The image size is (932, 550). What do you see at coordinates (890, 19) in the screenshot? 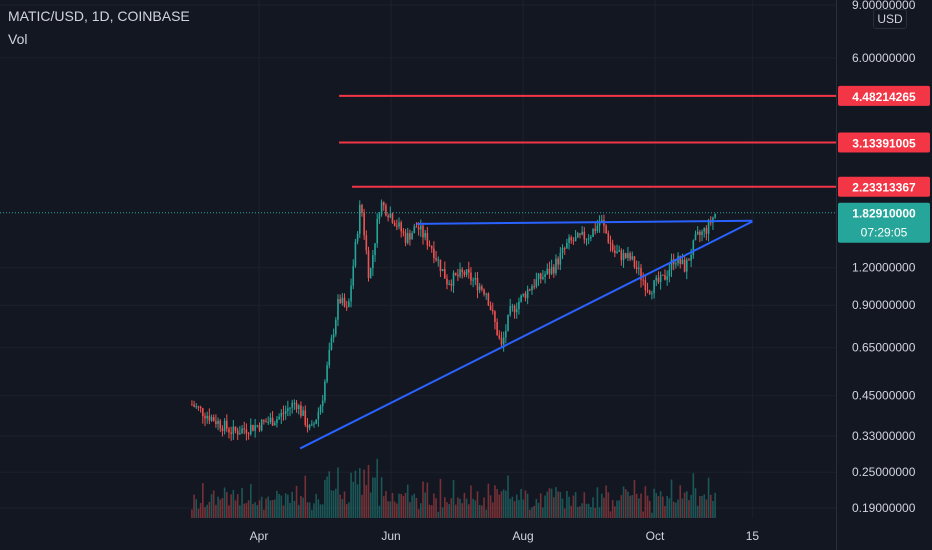
I see `currency-badge: USD` at bounding box center [890, 19].